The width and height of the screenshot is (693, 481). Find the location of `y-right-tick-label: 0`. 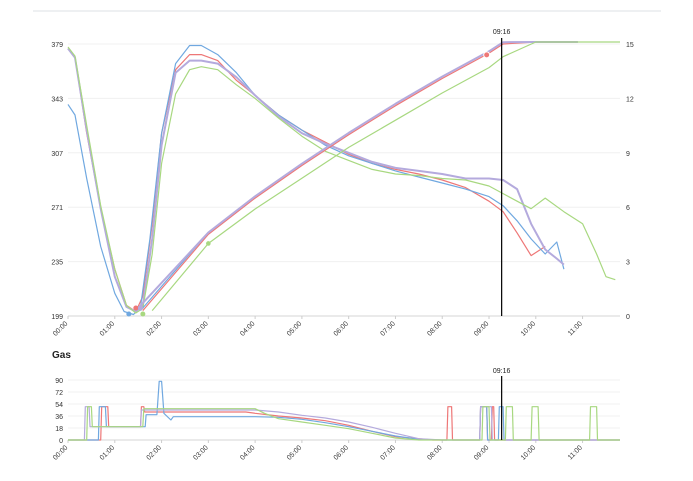

y-right-tick-label: 0 is located at coordinates (628, 317).